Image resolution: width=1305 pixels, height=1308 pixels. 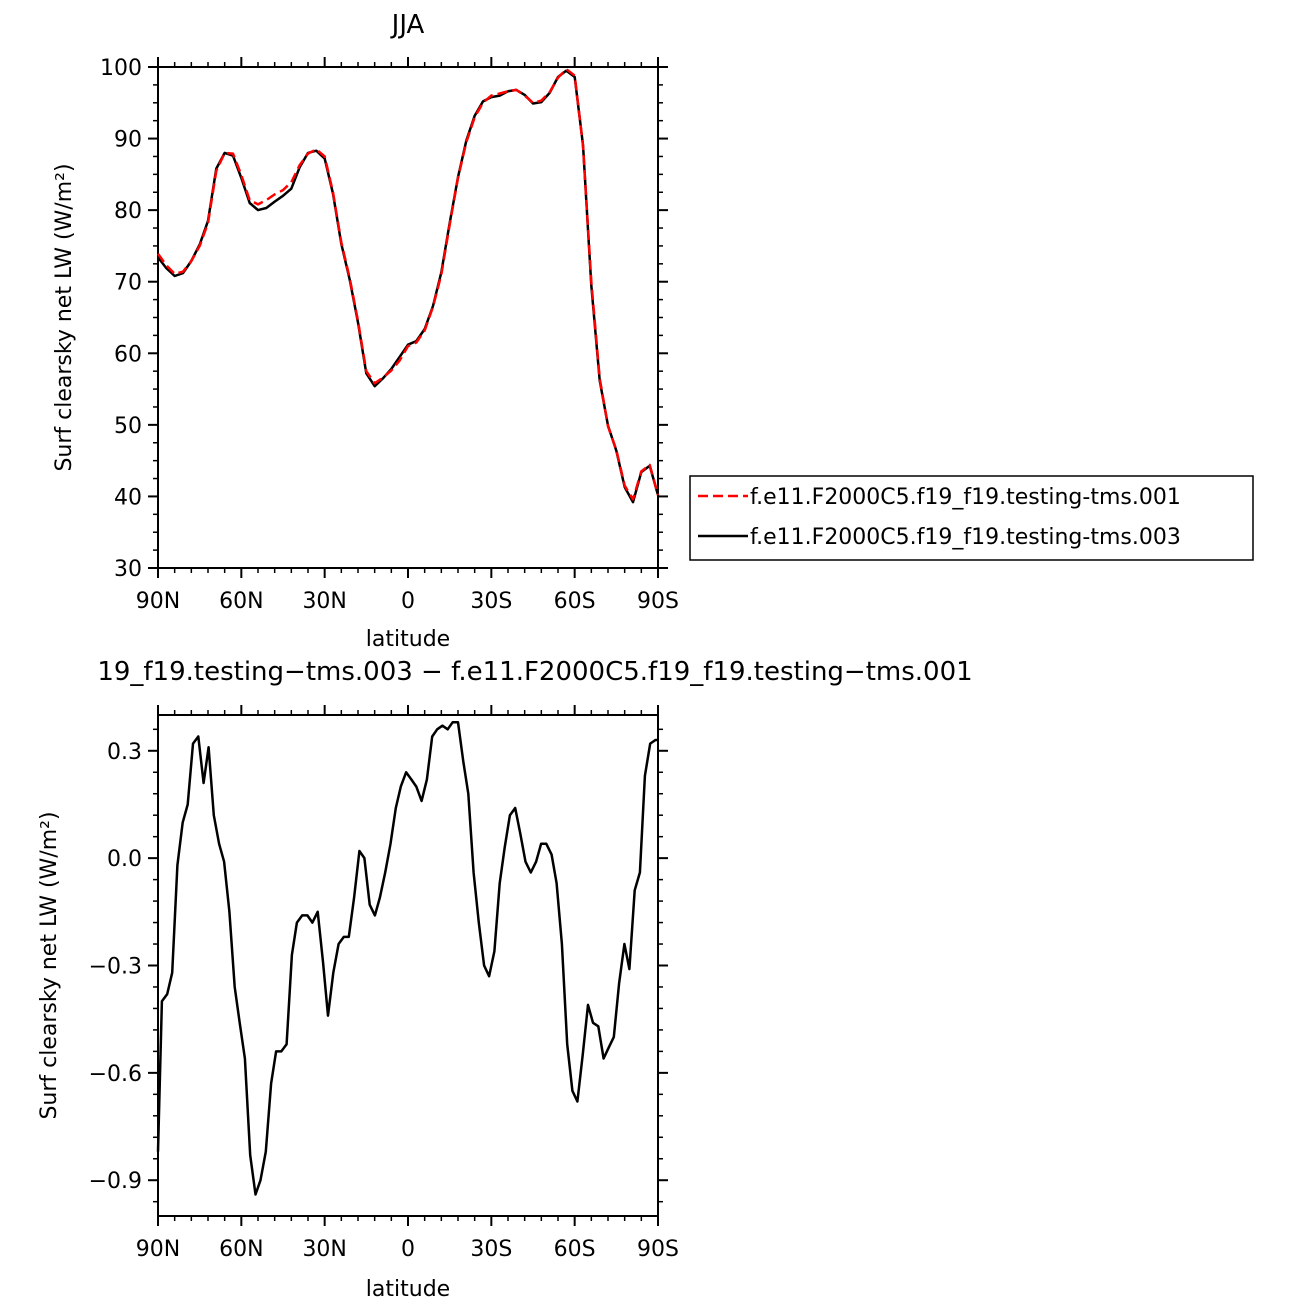 What do you see at coordinates (128, 283) in the screenshot?
I see `y-tick-label: 70` at bounding box center [128, 283].